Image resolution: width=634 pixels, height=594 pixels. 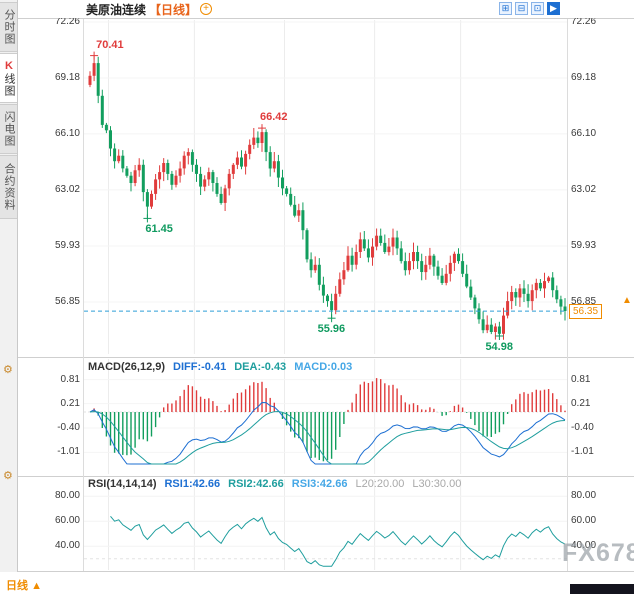 What do you see at coordinates (521, 8) in the screenshot?
I see `layout-rows-icon: ⊟` at bounding box center [521, 8].